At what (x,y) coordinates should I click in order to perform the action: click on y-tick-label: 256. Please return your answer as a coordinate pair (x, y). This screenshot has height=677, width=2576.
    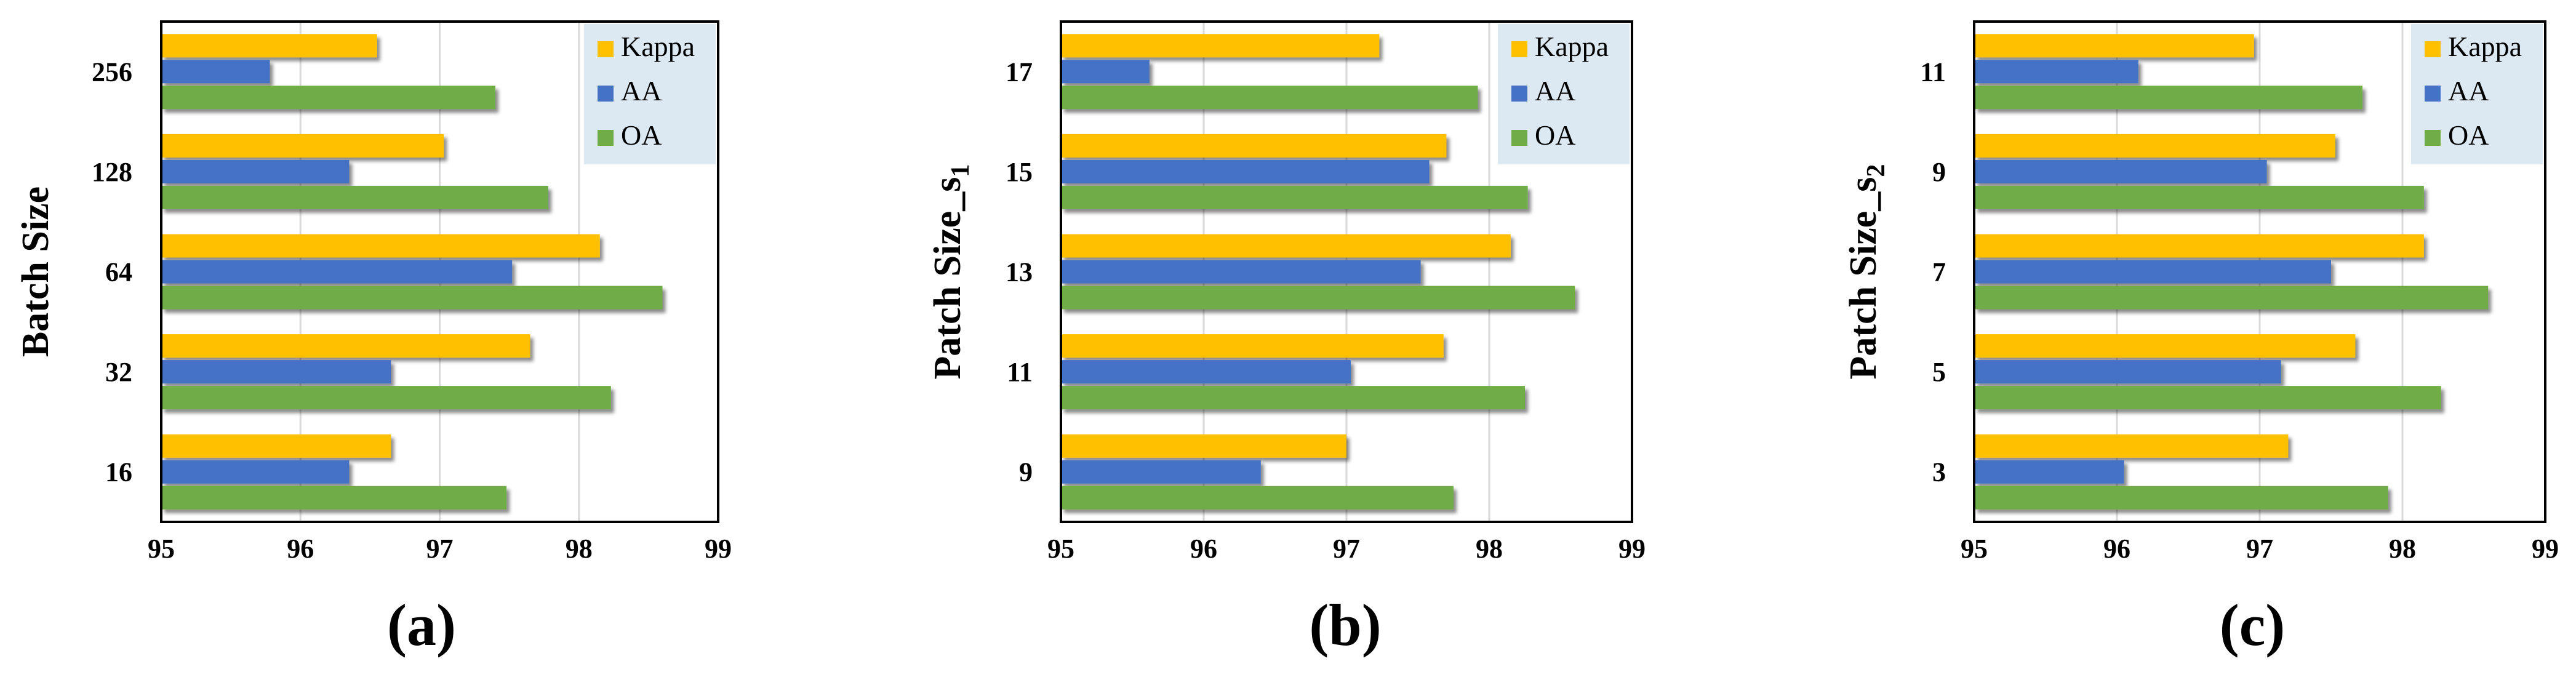
    Looking at the image, I should click on (112, 72).